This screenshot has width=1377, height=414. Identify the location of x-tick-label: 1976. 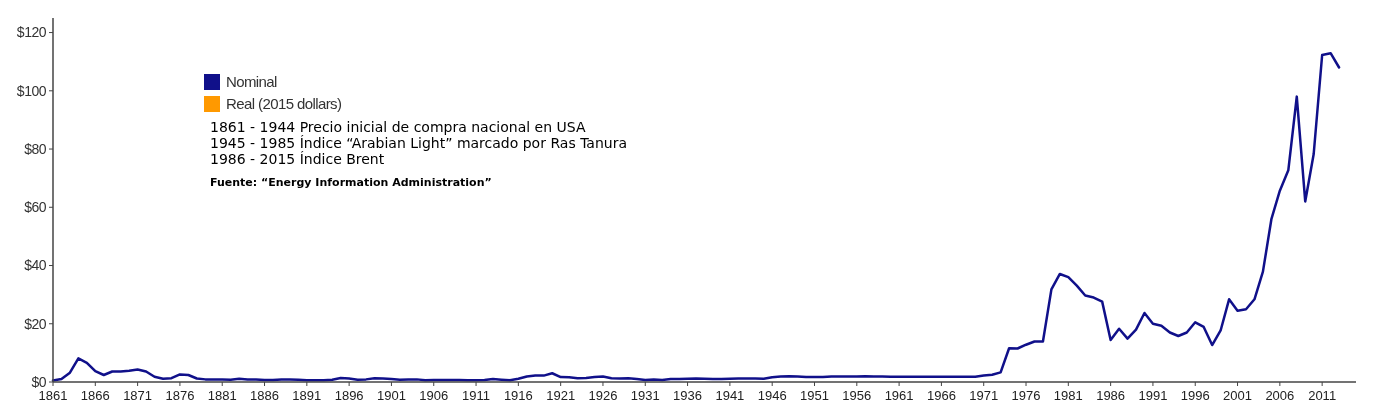
(1026, 395).